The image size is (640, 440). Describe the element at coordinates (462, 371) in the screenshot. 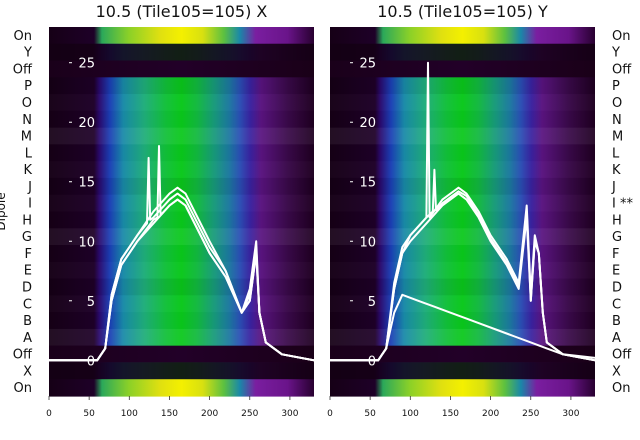

I see `heatmap-row-pol` at that location.